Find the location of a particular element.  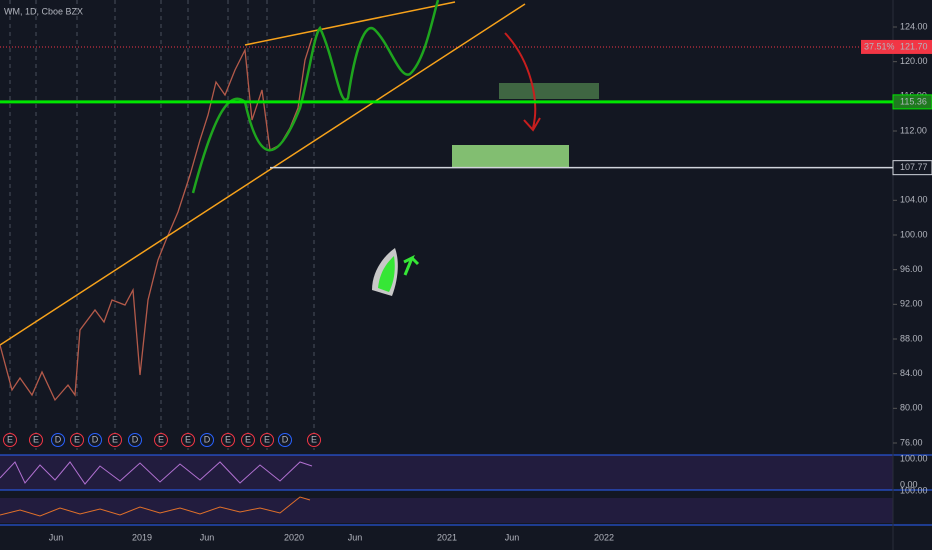

time-label: 2020 is located at coordinates (294, 537).